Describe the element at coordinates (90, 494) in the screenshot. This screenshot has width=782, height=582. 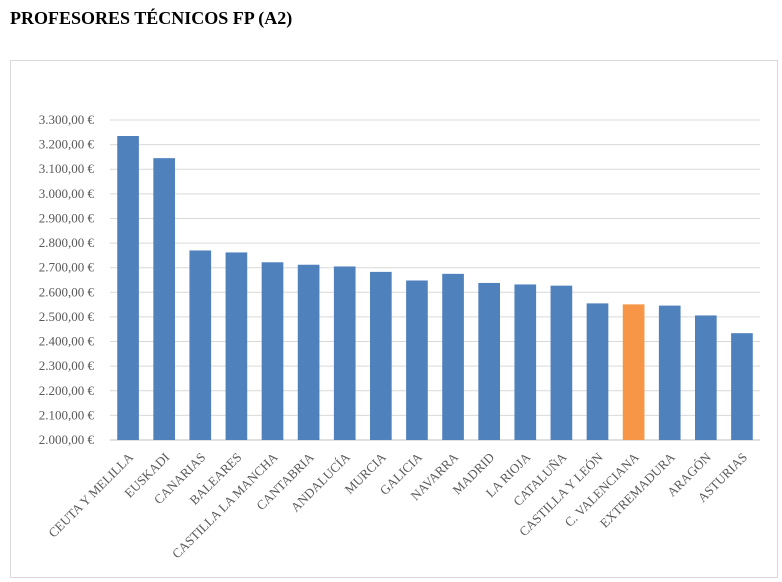
I see `x-category-label: CEUTA Y MELILLA` at that location.